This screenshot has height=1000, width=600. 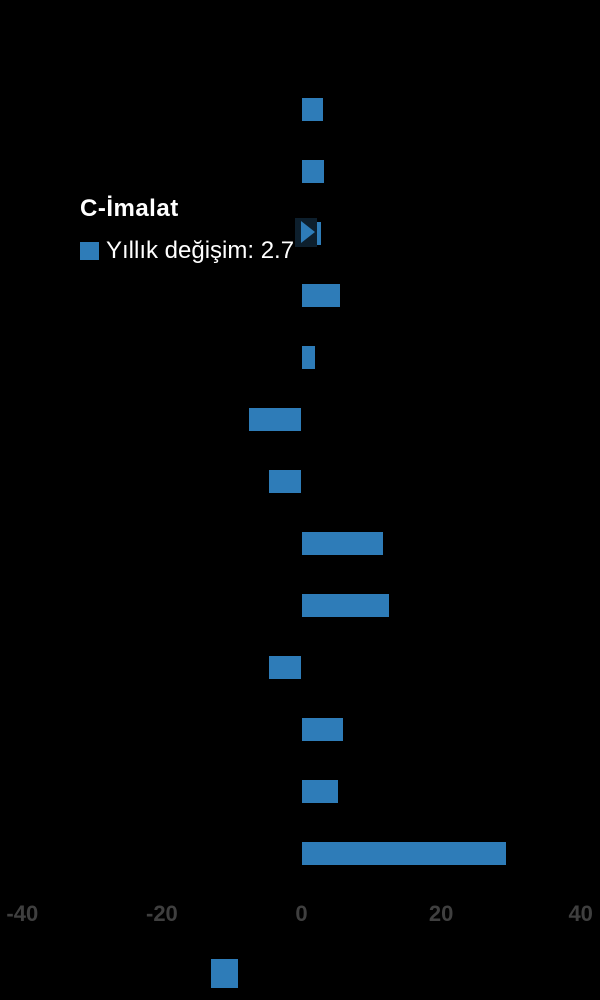 I want to click on x-axis-tick-label: -20, so click(x=161, y=913).